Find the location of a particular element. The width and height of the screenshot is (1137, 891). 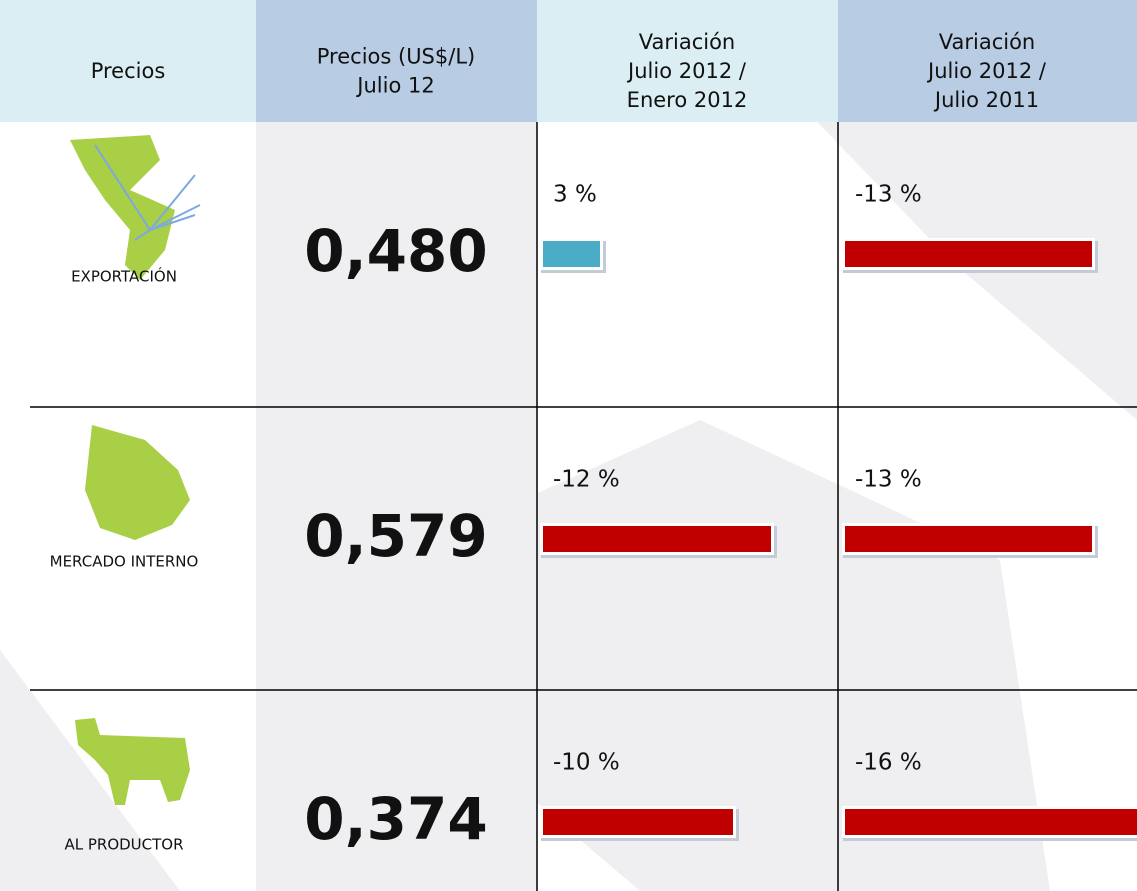

variation-label: -16 % is located at coordinates (888, 763).